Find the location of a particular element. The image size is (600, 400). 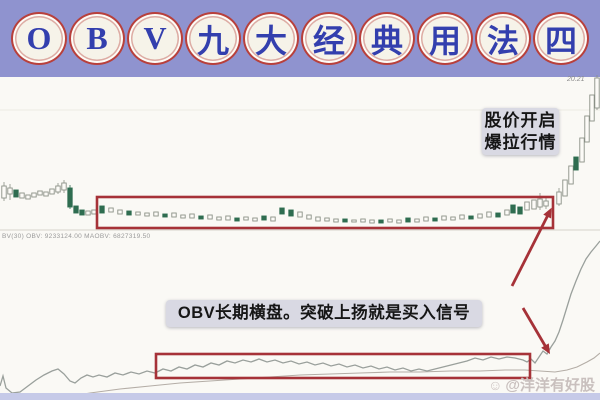

bottom-strip is located at coordinates (300, 396).